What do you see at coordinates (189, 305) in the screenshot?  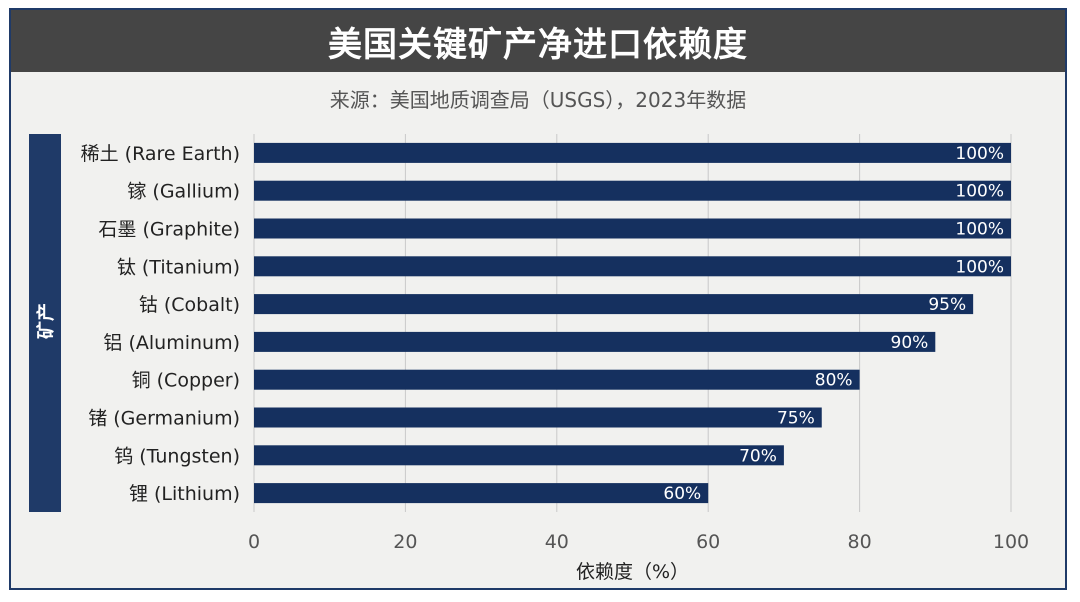 I see `category-label: 钴 (Cobalt)` at bounding box center [189, 305].